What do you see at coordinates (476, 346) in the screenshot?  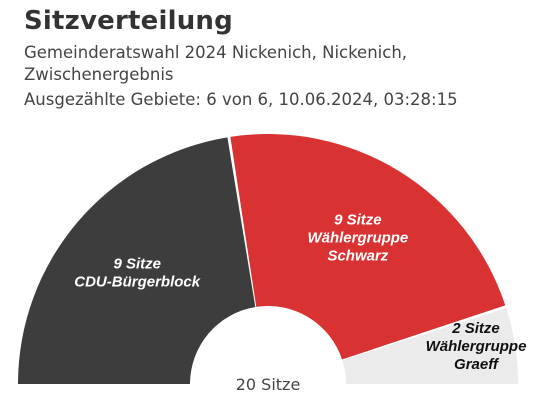 I see `slice-2-name-label: Wählergruppe` at bounding box center [476, 346].